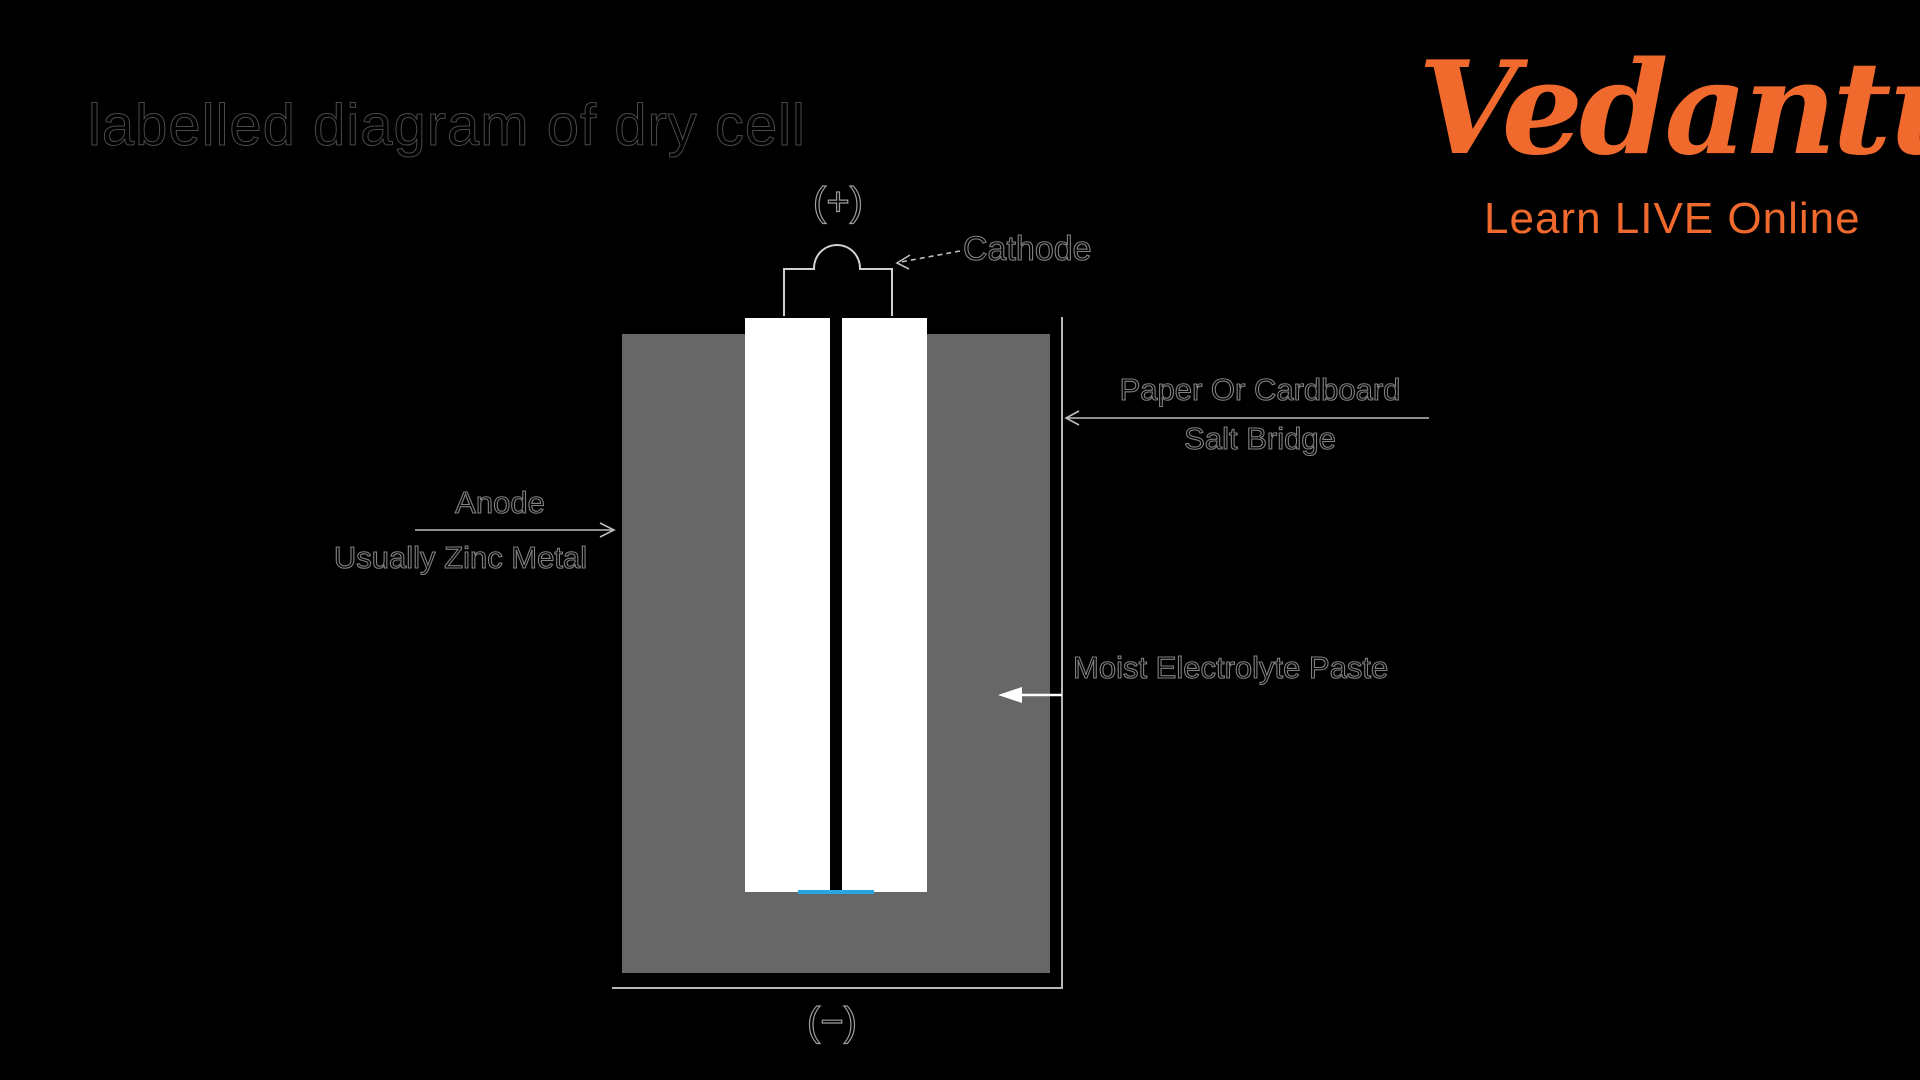  What do you see at coordinates (515, 530) in the screenshot?
I see `anode-arrow` at bounding box center [515, 530].